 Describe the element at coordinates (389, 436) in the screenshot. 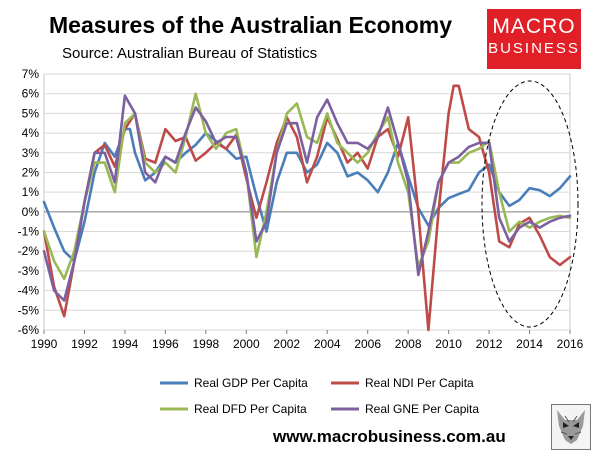

I see `website-url: www.macrobusiness.com.au` at that location.